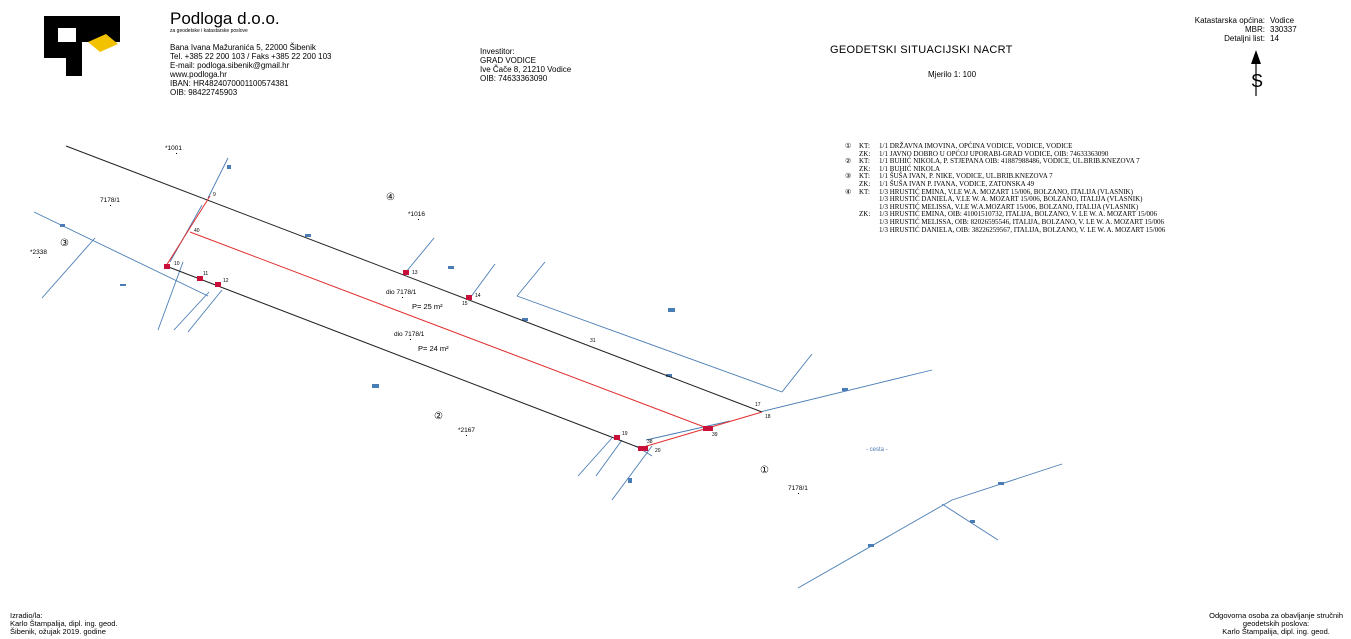 Image resolution: width=1351 pixels, height=639 pixels. I want to click on area-labels: P= 25 m² P= 24 m², so click(430, 327).